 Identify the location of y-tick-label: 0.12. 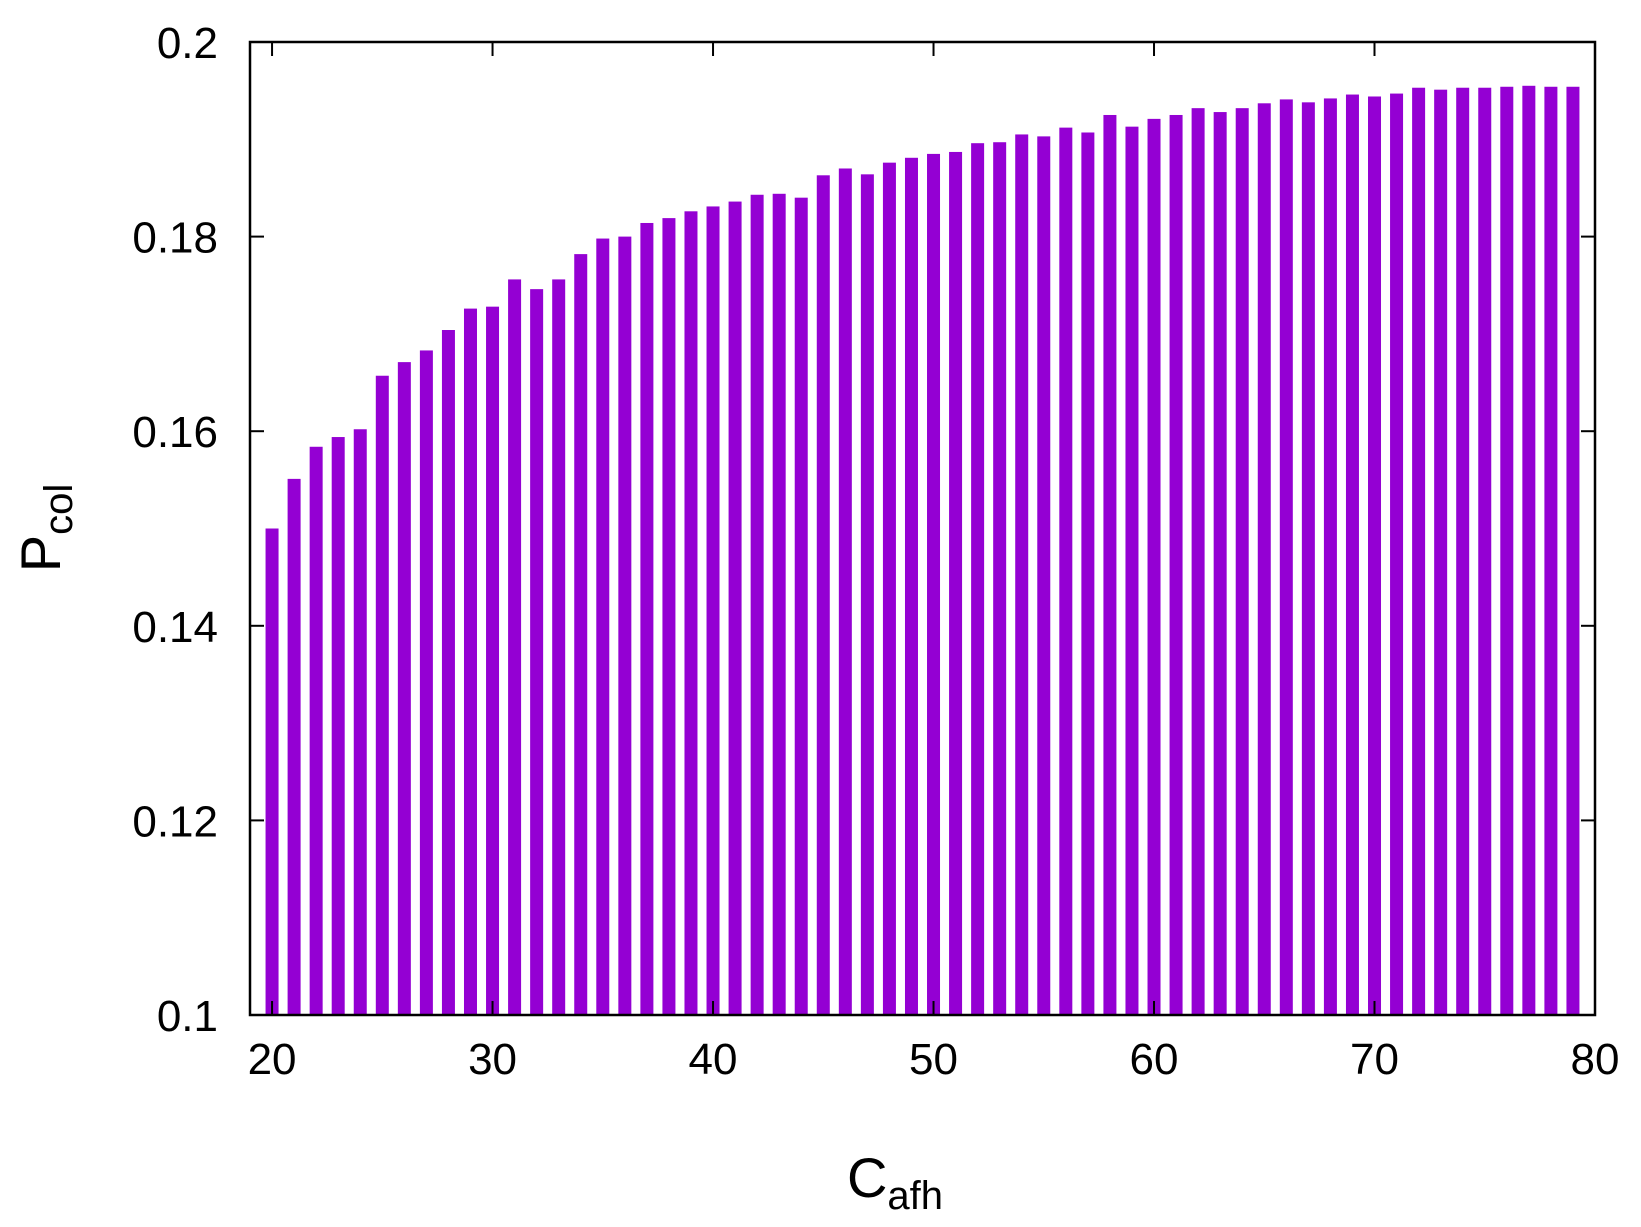
(175, 821).